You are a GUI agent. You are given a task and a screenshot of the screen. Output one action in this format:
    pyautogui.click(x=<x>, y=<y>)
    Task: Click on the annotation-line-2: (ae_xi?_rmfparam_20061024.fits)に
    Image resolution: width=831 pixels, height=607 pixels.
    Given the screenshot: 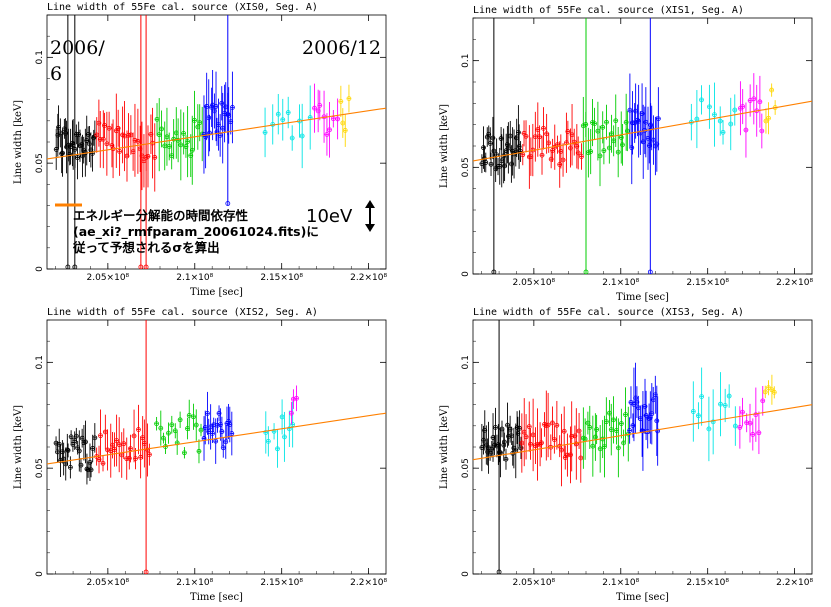 What is the action you would take?
    pyautogui.click(x=196, y=232)
    